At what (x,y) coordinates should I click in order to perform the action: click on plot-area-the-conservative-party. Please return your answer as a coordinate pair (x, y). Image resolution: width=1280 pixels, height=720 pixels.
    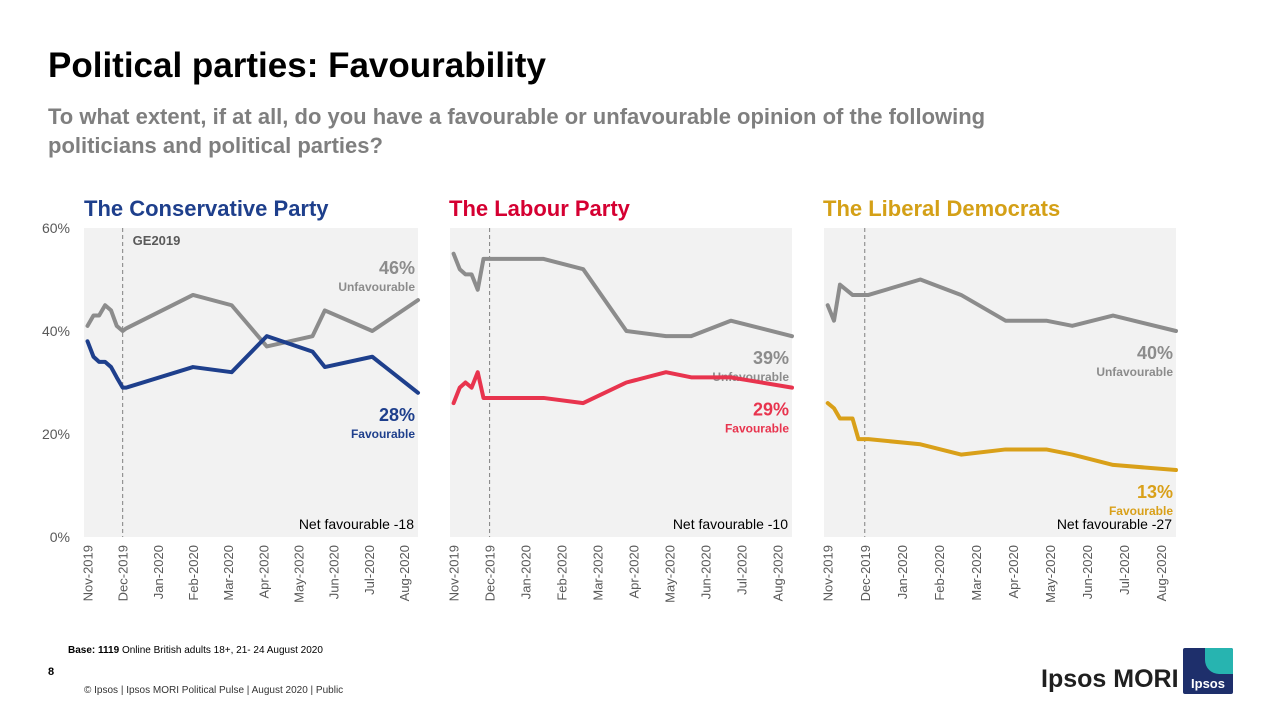
    Looking at the image, I should click on (251, 382).